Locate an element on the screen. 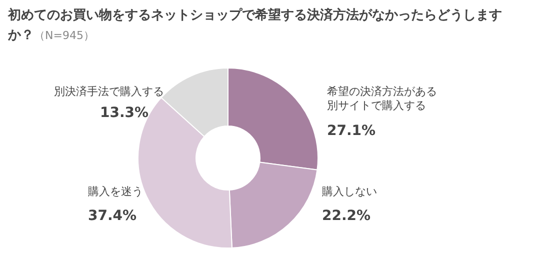  slice-label: 購入しない is located at coordinates (349, 191).